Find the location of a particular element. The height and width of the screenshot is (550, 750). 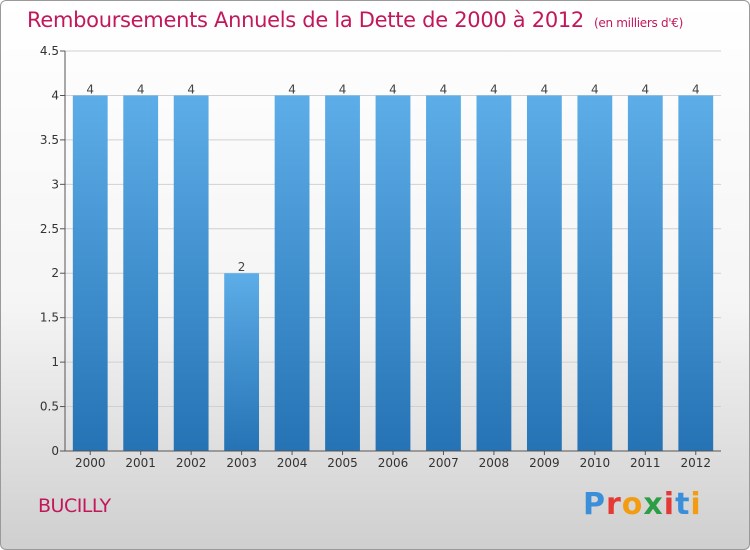

x-tick-label: 2001 is located at coordinates (140, 463).